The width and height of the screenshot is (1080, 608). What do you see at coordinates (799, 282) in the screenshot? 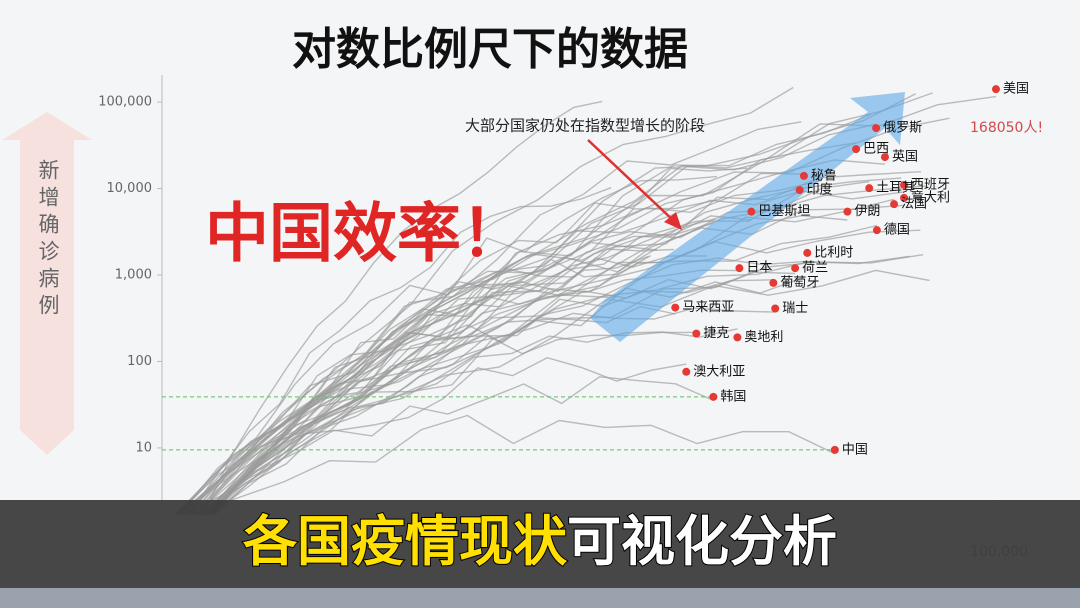
I see `point-label: 葡萄牙` at bounding box center [799, 282].